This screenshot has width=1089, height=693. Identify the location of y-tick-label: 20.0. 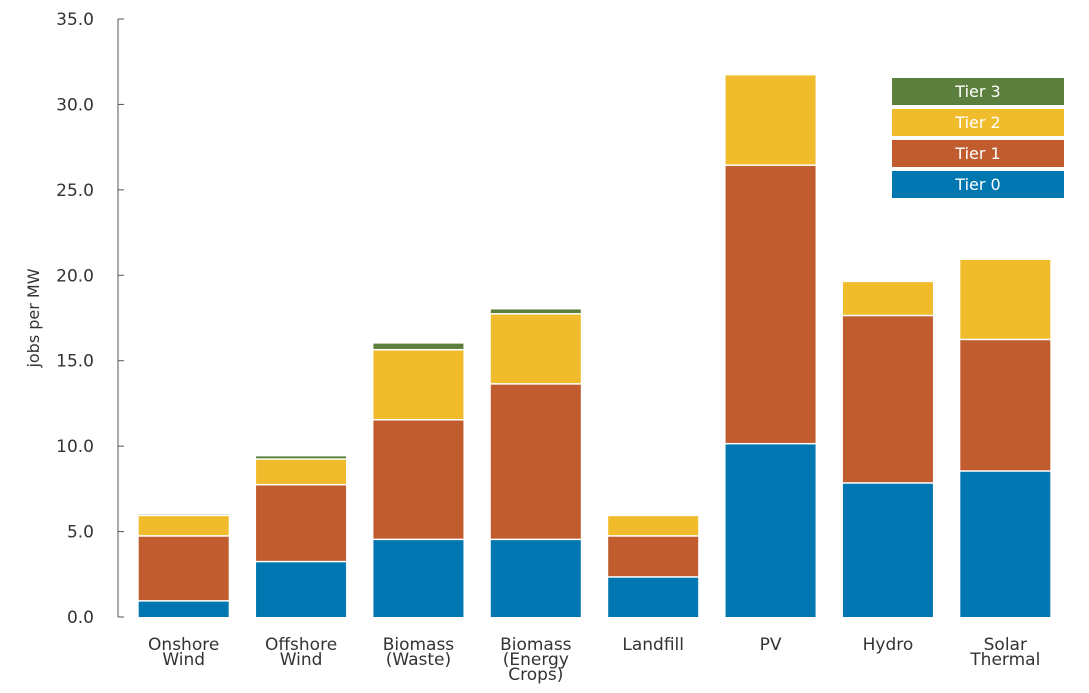
(75, 276).